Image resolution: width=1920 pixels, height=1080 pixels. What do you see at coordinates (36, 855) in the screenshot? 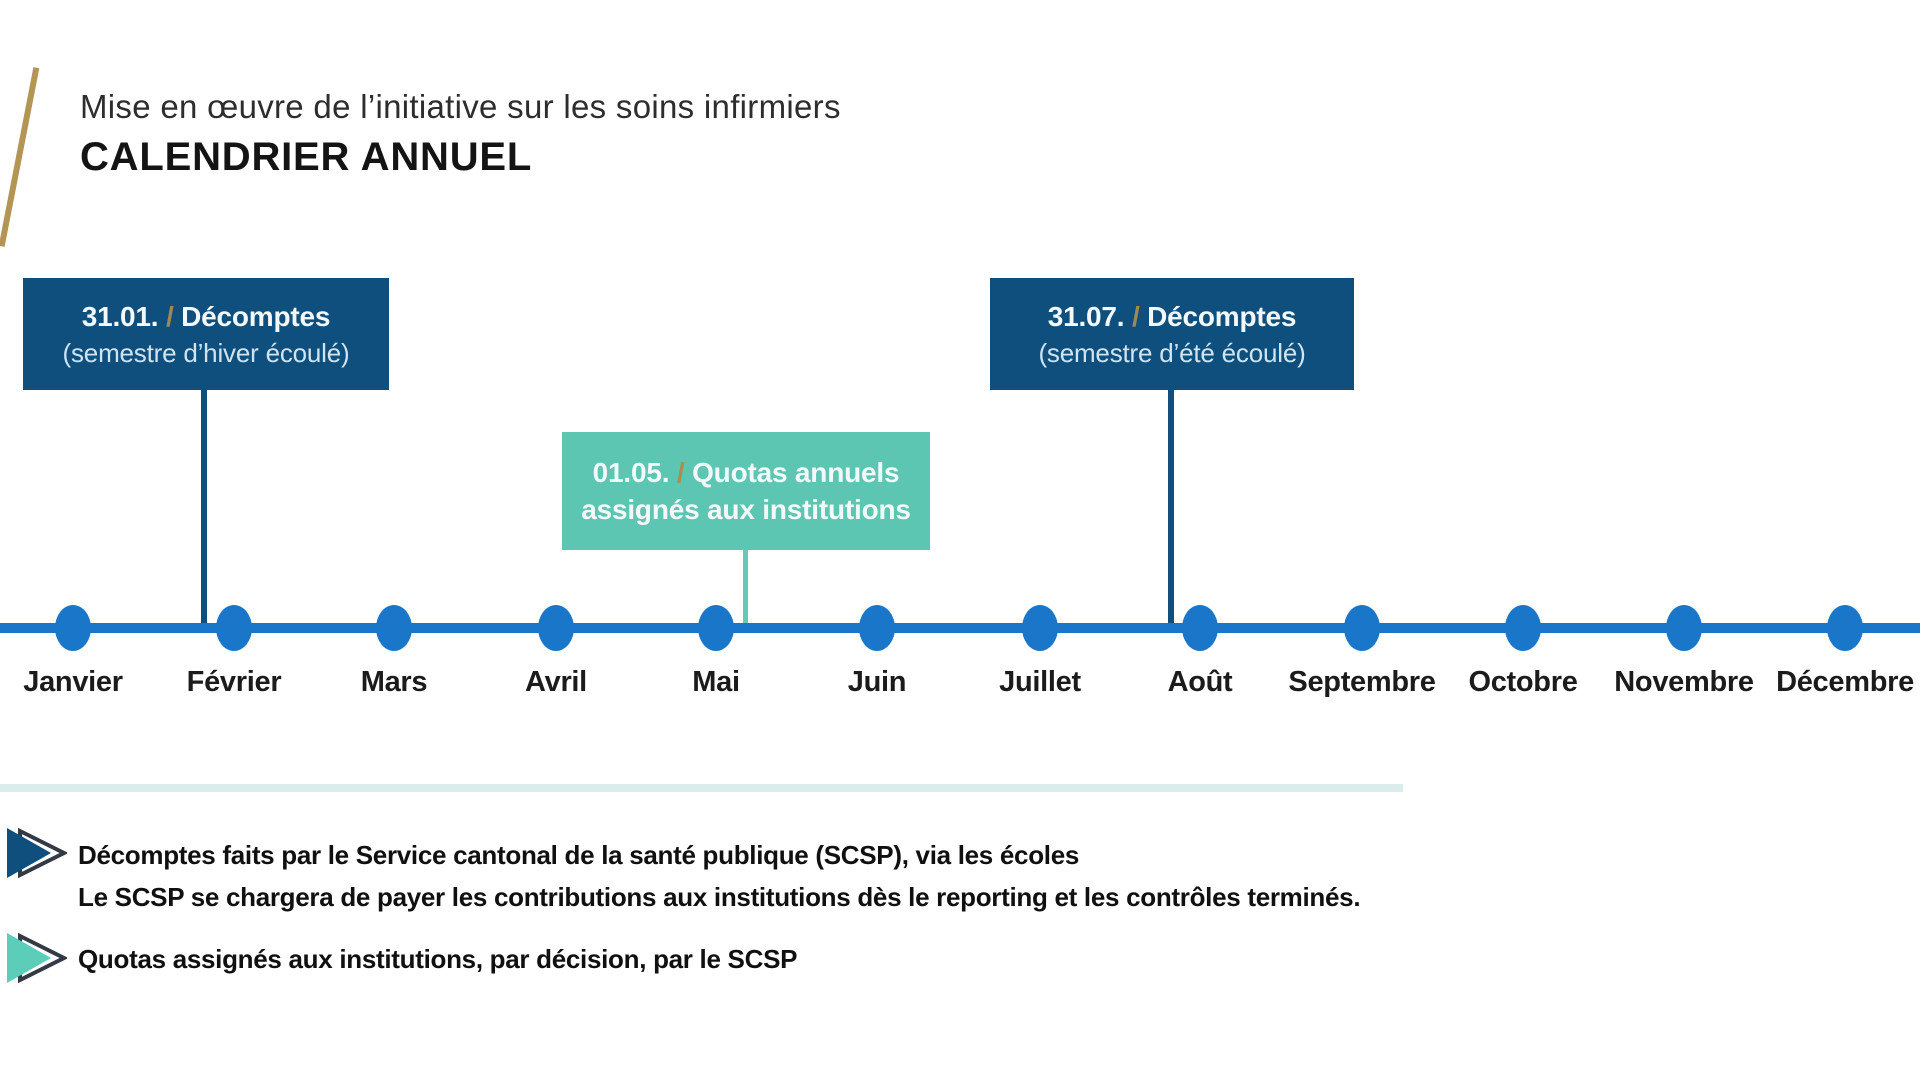
I see `double-arrow-dark-icon` at bounding box center [36, 855].